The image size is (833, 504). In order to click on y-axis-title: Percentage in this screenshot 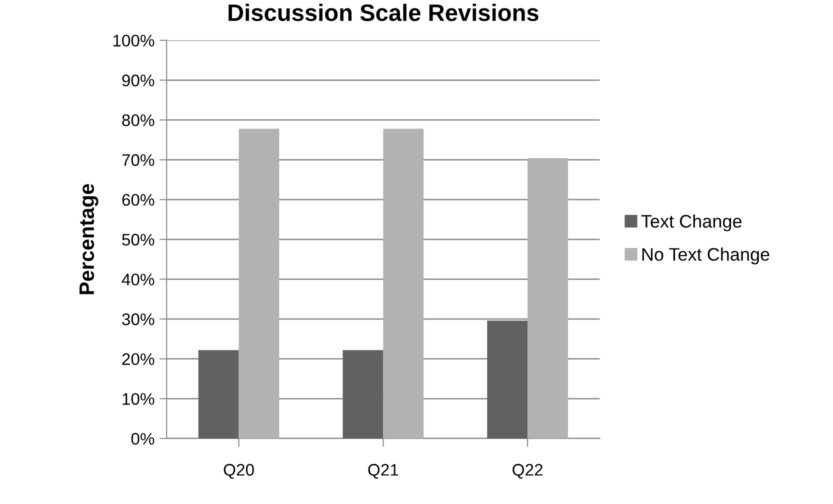, I will do `click(89, 239)`.